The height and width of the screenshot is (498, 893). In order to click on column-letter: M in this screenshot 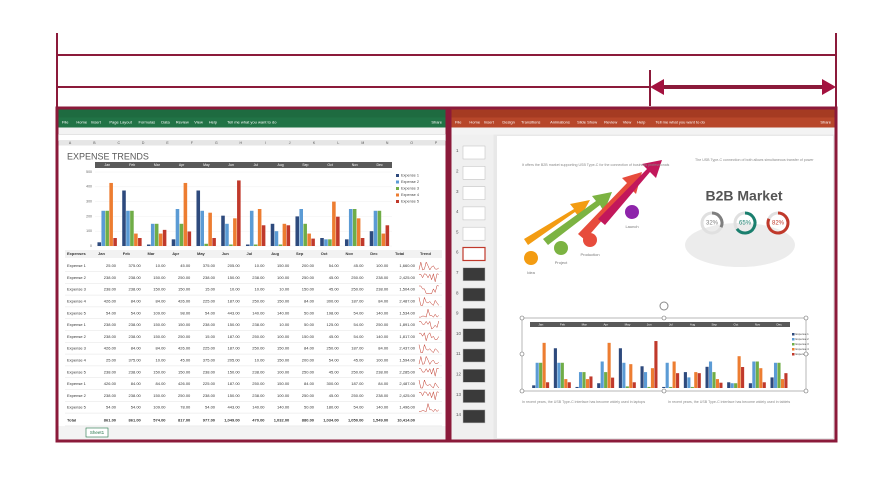, I will do `click(362, 143)`.